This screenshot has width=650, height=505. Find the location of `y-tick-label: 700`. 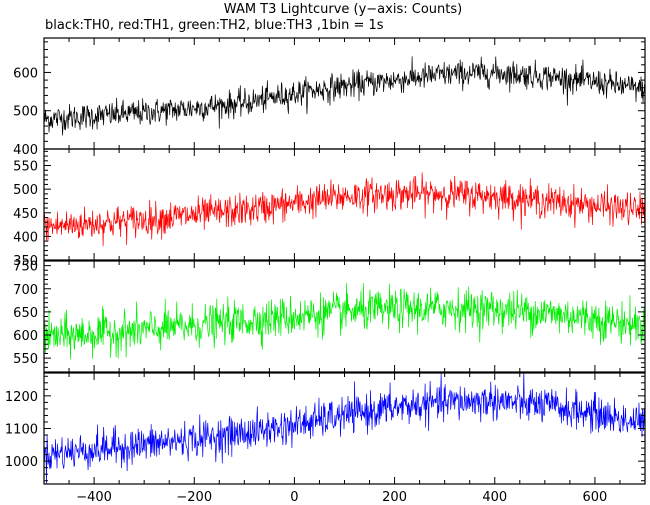

y-tick-label: 700 is located at coordinates (25, 290).